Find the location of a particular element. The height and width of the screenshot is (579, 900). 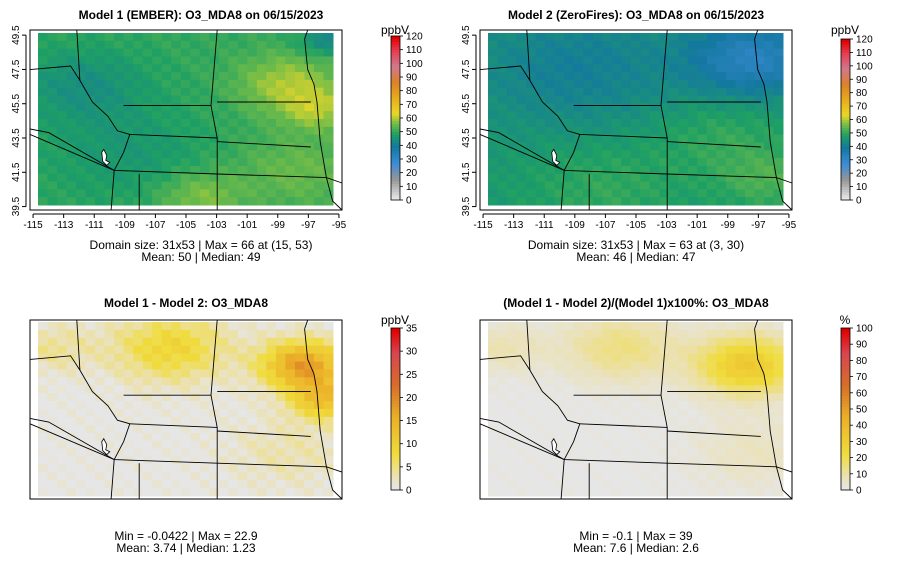

x-tick-label: -95 is located at coordinates (339, 225).